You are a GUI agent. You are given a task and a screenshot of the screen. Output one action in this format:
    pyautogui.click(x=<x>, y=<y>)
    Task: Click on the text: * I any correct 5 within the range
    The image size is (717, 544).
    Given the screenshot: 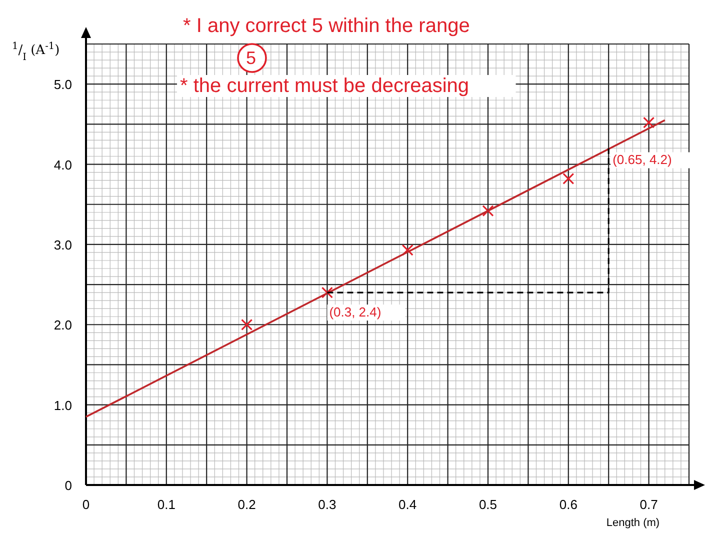 What is the action you would take?
    pyautogui.click(x=326, y=26)
    